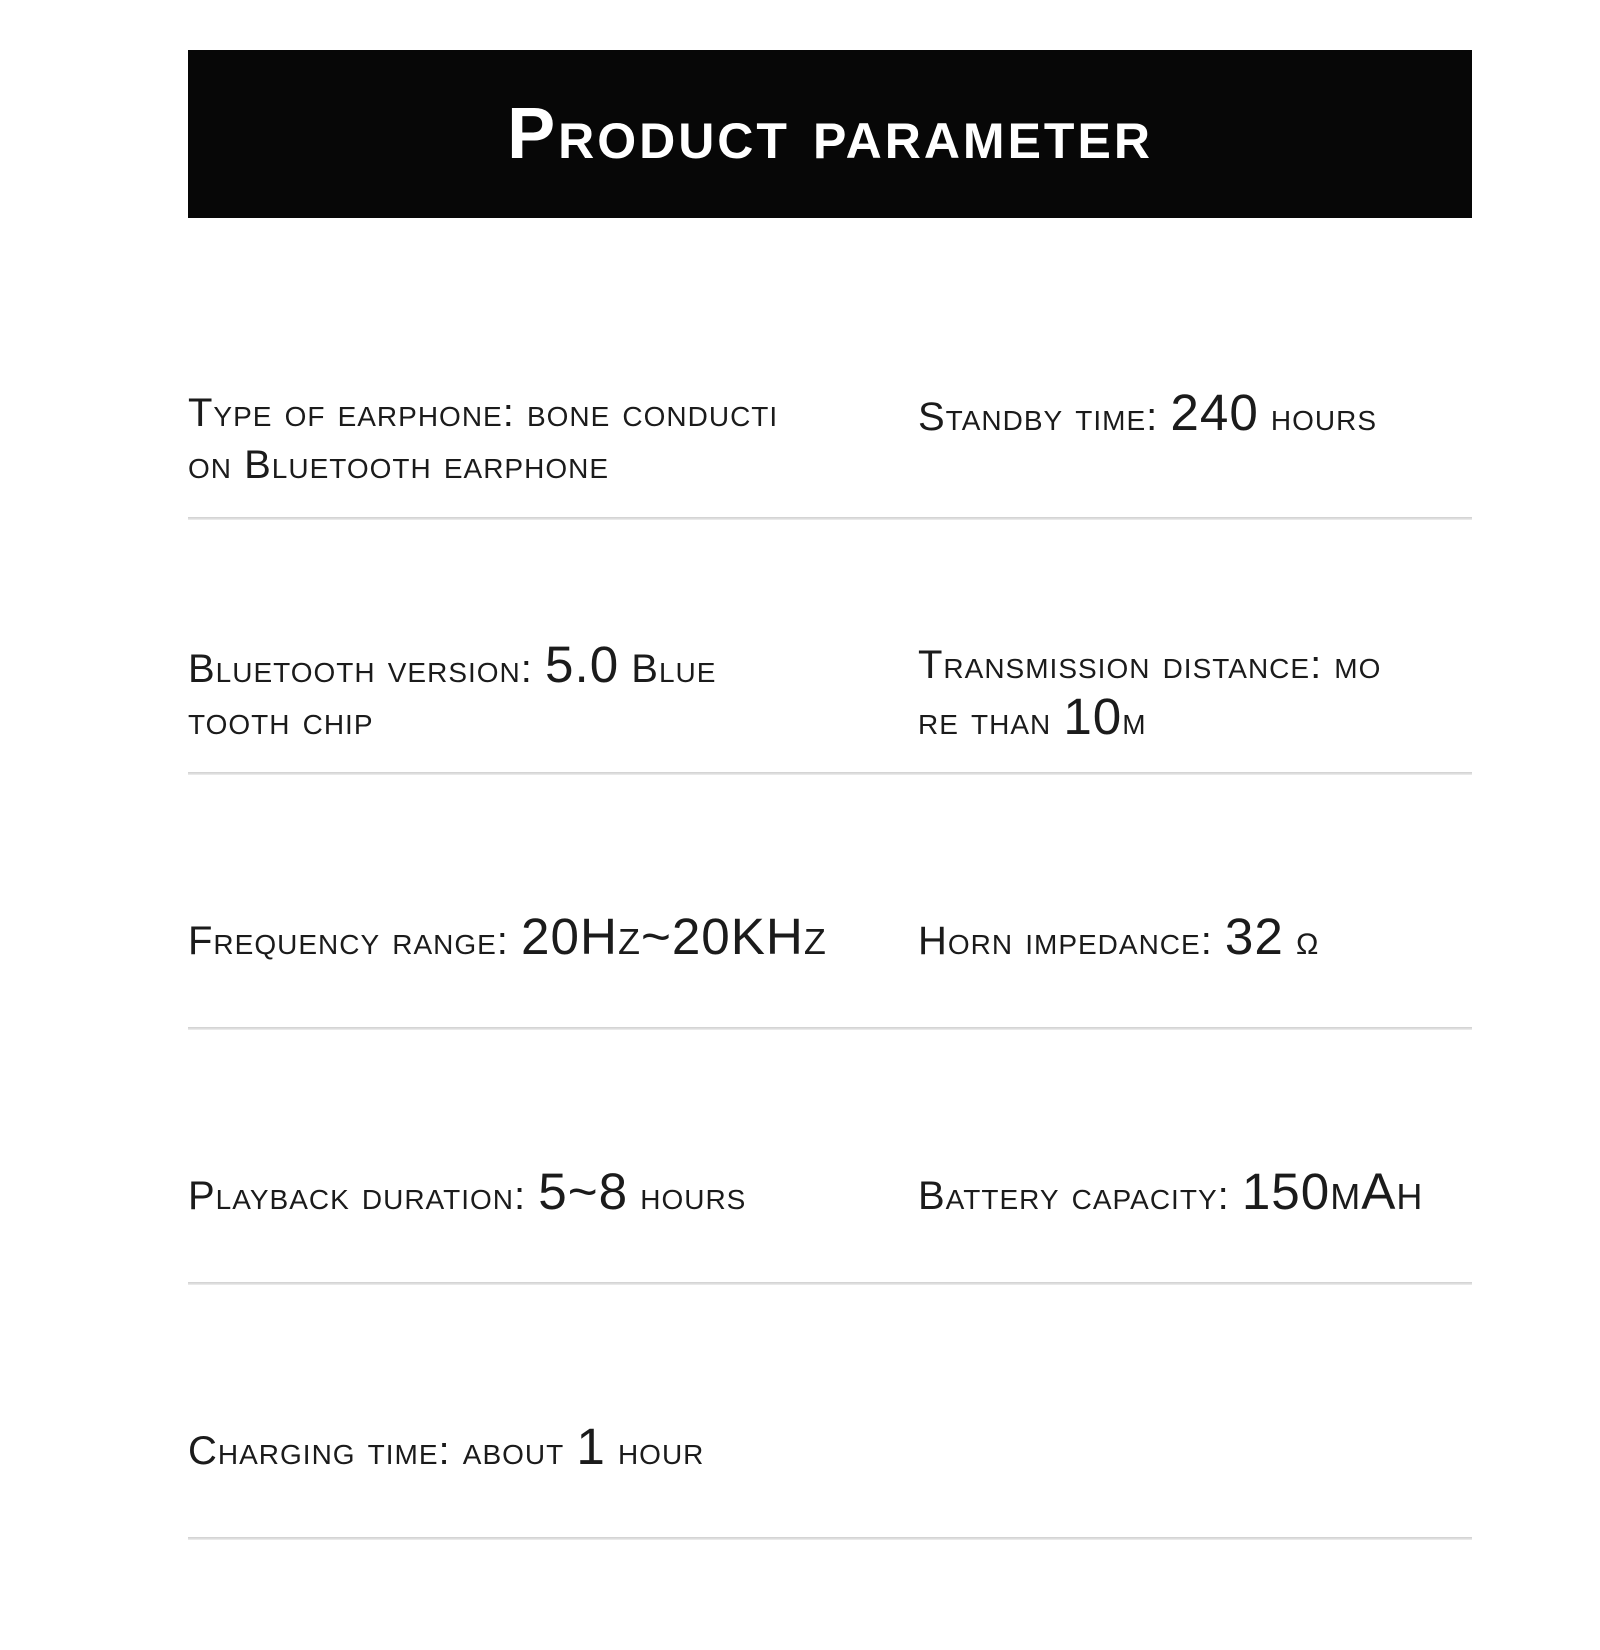 The width and height of the screenshot is (1600, 1650). What do you see at coordinates (363, 1196) in the screenshot?
I see `spec-text: Playback duration:` at bounding box center [363, 1196].